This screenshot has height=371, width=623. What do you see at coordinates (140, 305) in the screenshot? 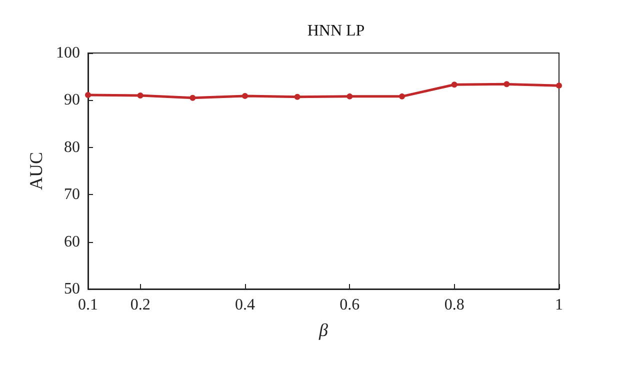
I see `x-tick-label: 0.2` at bounding box center [140, 305].